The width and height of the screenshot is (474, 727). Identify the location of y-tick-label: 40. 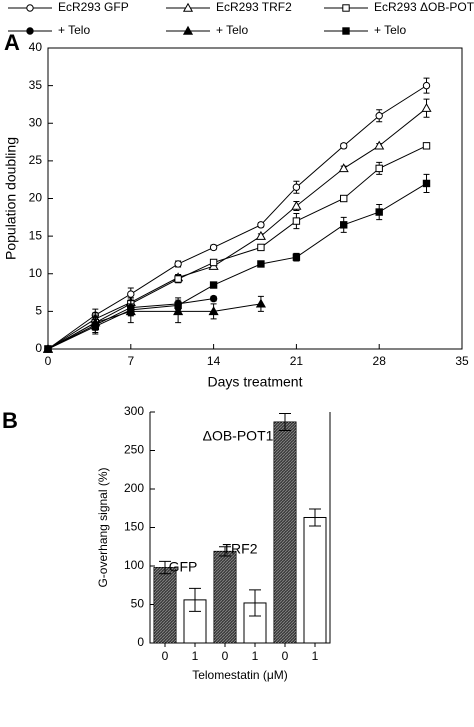
(36, 47).